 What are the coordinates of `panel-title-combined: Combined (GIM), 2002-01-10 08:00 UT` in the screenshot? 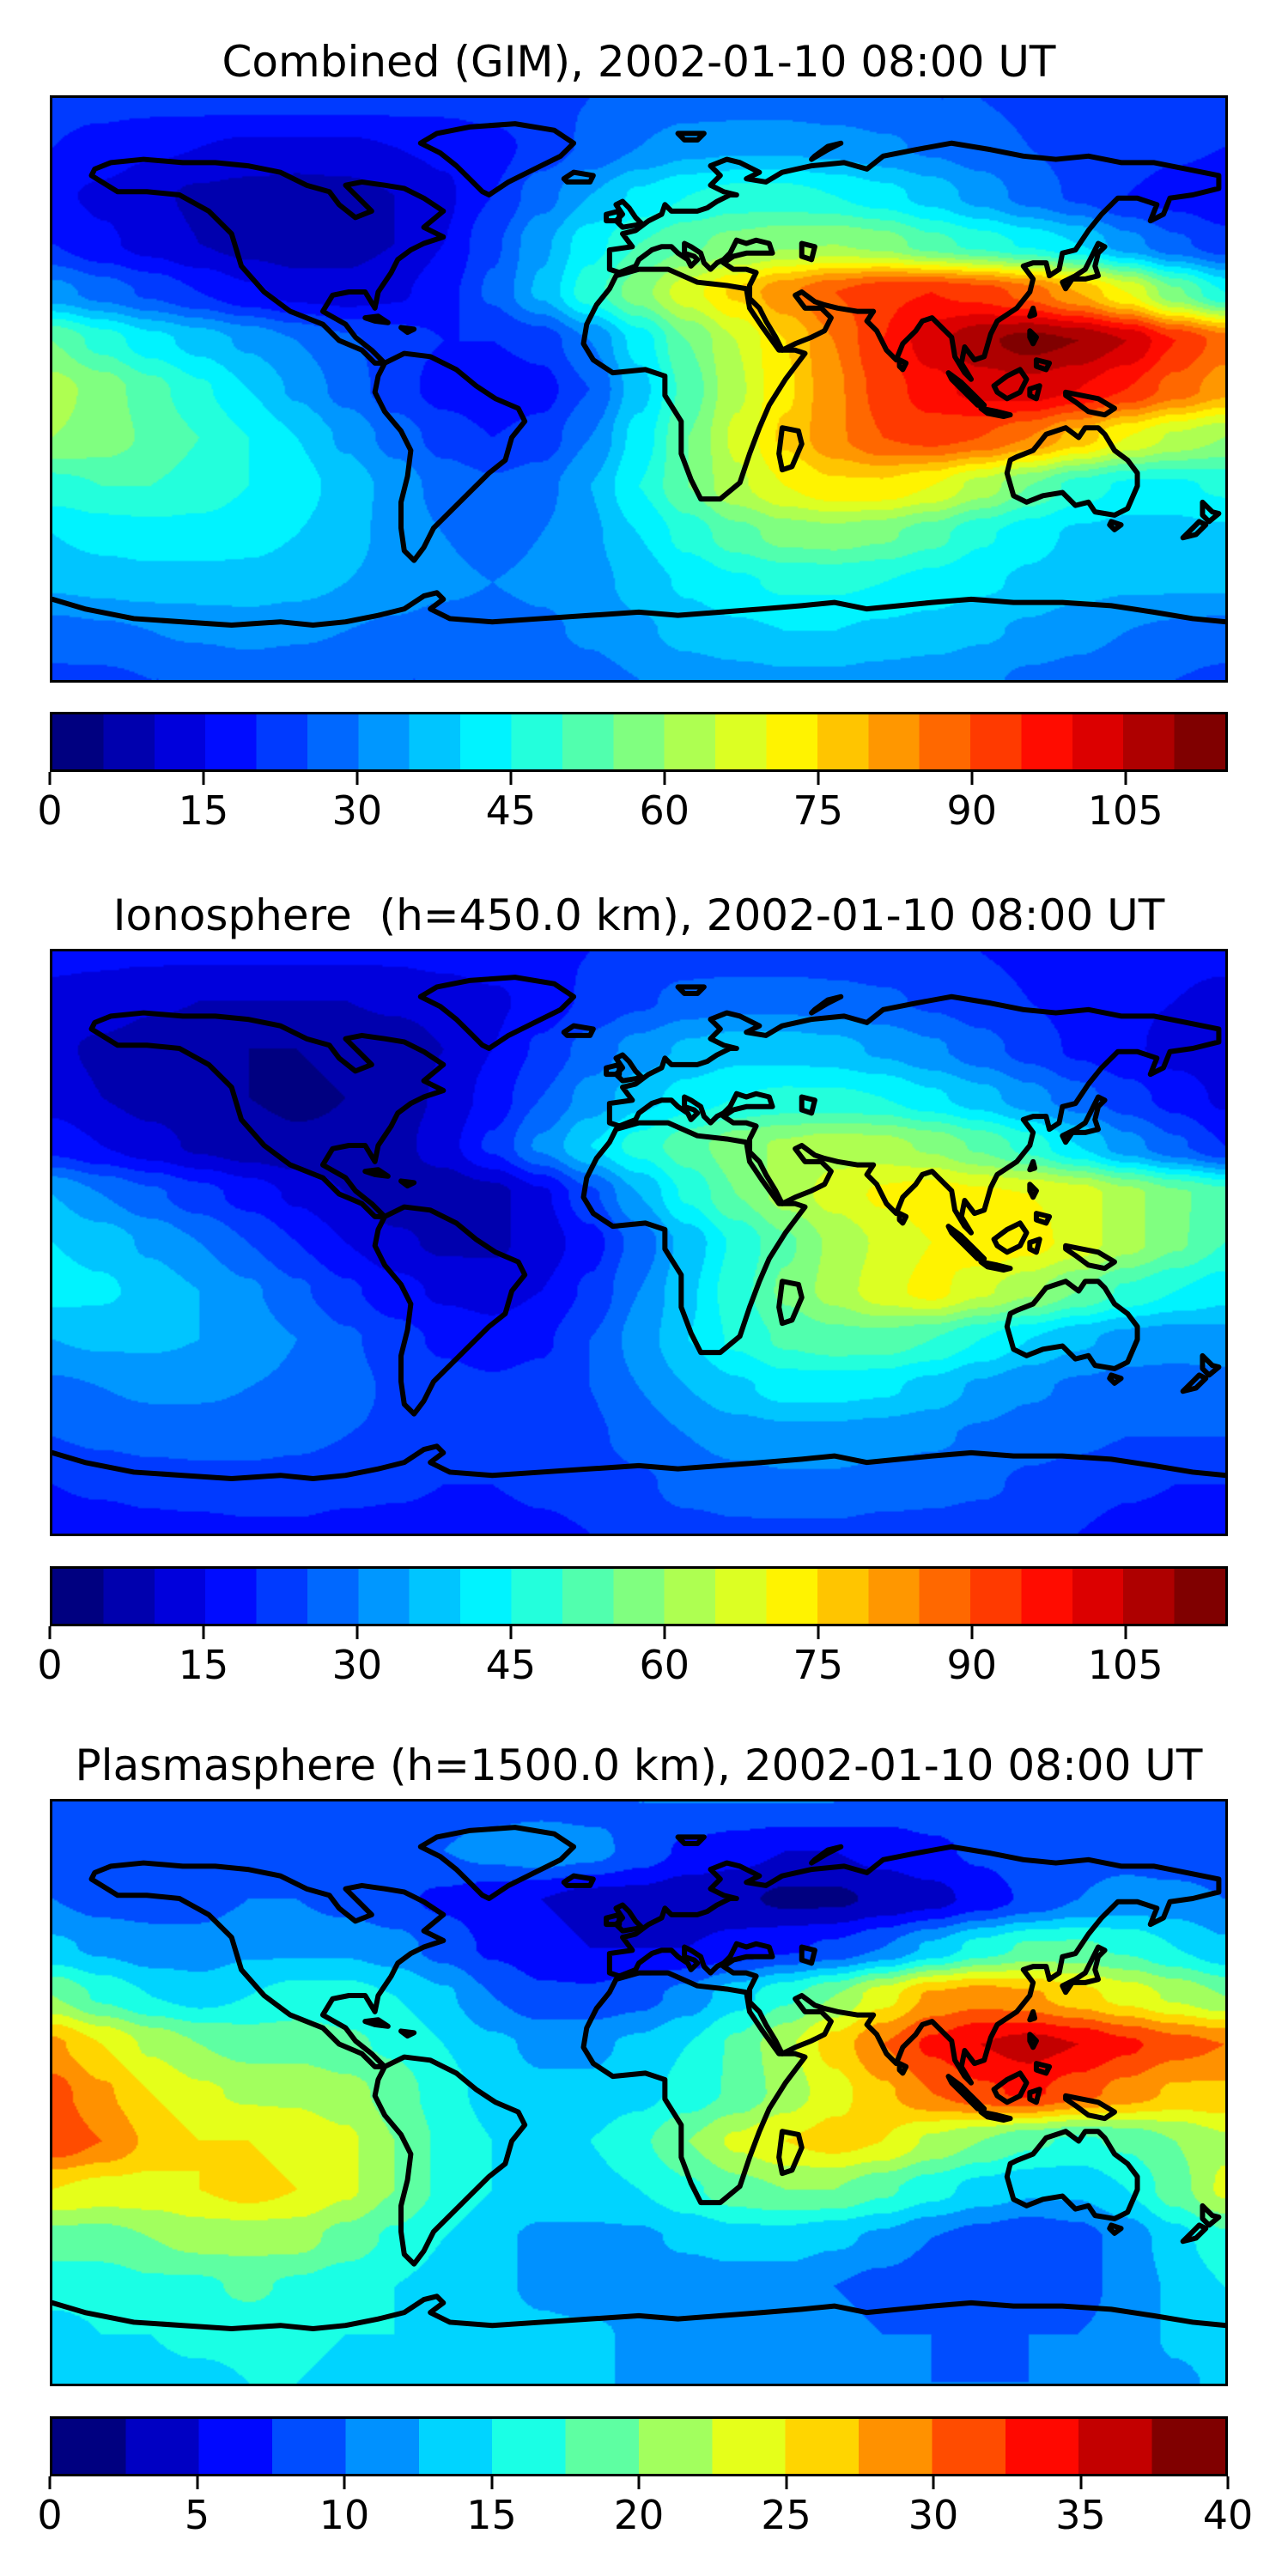 It's located at (639, 62).